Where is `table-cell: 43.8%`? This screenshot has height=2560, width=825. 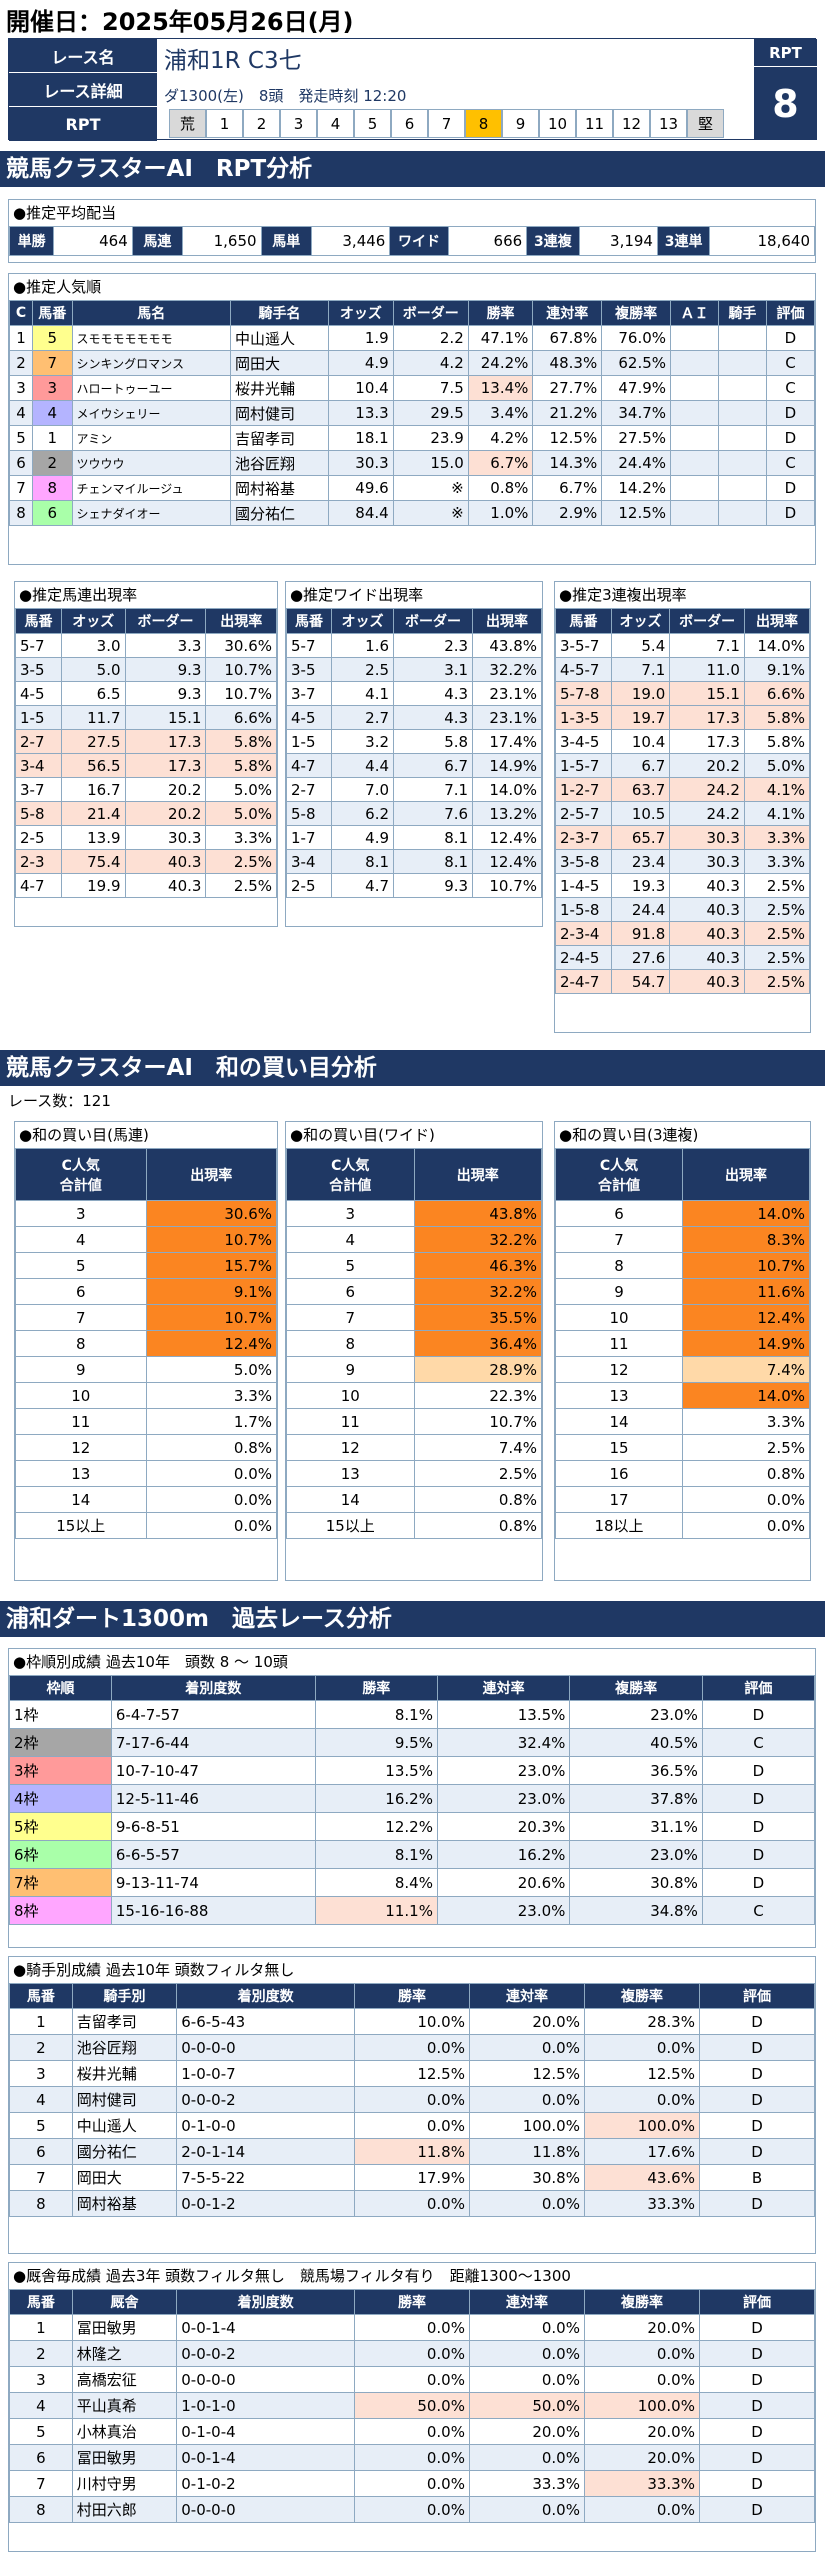 table-cell: 43.8% is located at coordinates (477, 1213).